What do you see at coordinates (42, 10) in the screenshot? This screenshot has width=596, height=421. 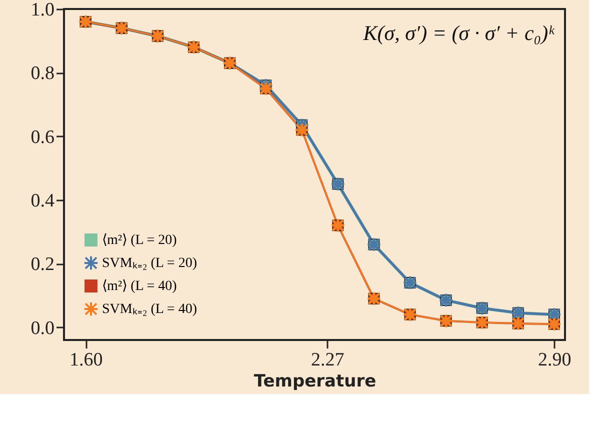 I see `y-tick-label: 1.0` at bounding box center [42, 10].